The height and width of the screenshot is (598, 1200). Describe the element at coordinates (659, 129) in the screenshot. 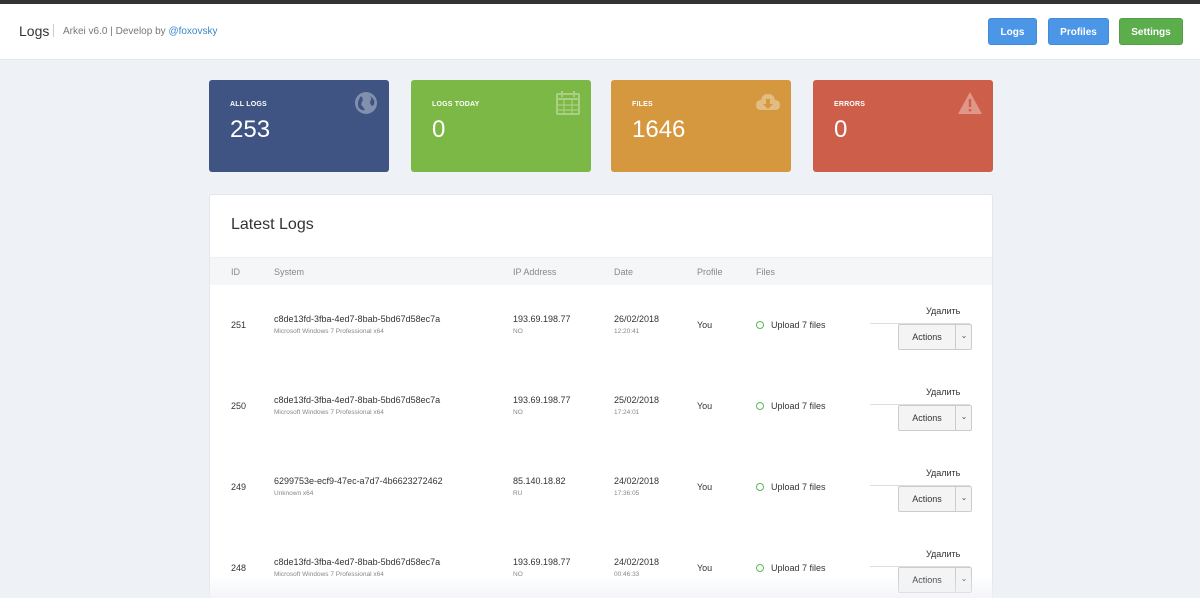

I see `tile-value: 1646` at that location.